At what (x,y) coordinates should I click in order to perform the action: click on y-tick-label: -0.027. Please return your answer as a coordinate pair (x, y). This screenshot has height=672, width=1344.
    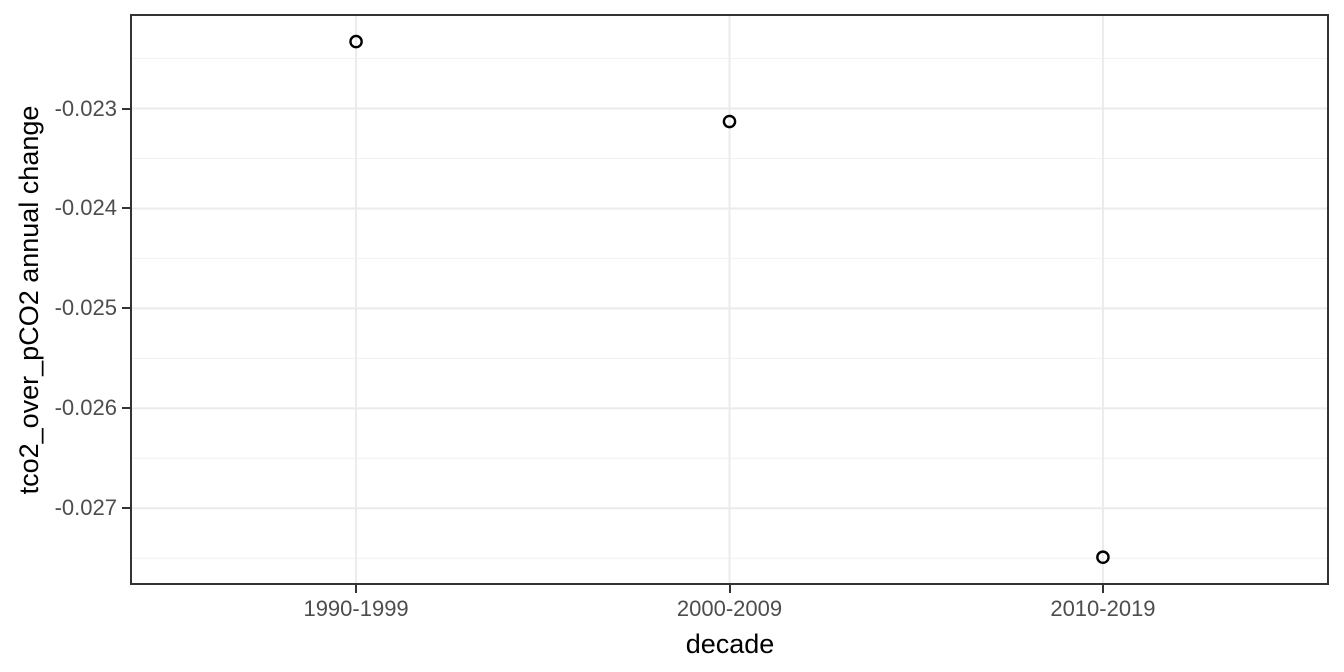
    Looking at the image, I should click on (85, 508).